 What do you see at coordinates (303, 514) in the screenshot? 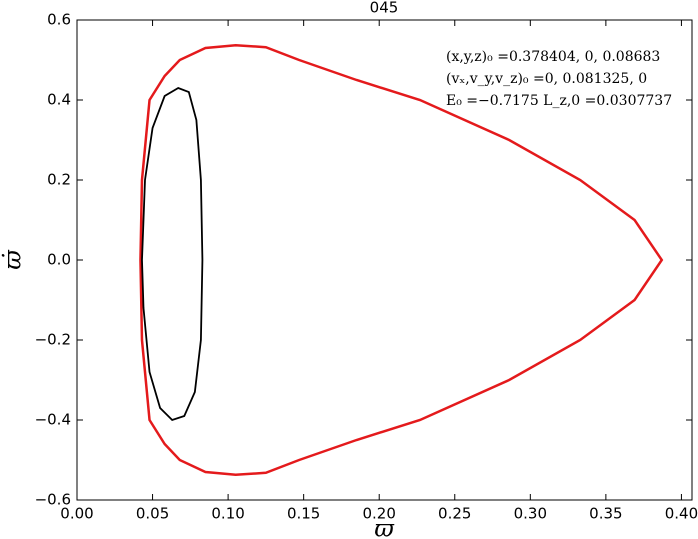
I see `x-tick-label: 0.15` at bounding box center [303, 514].